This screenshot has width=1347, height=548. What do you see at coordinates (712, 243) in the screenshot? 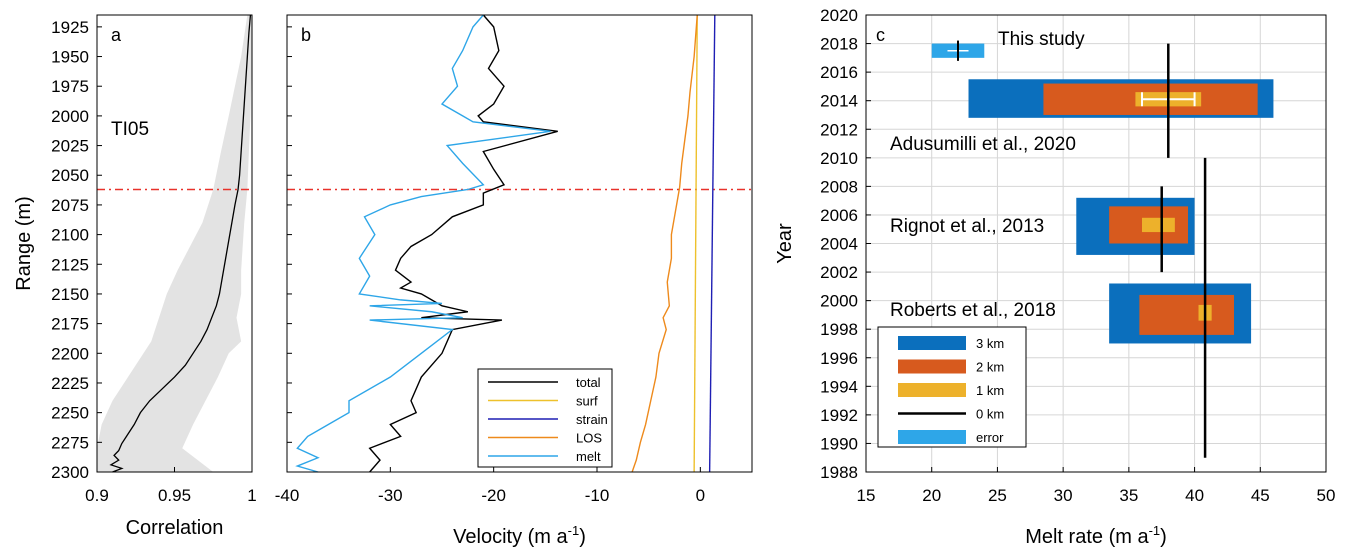
I see `velocity-line-strain` at bounding box center [712, 243].